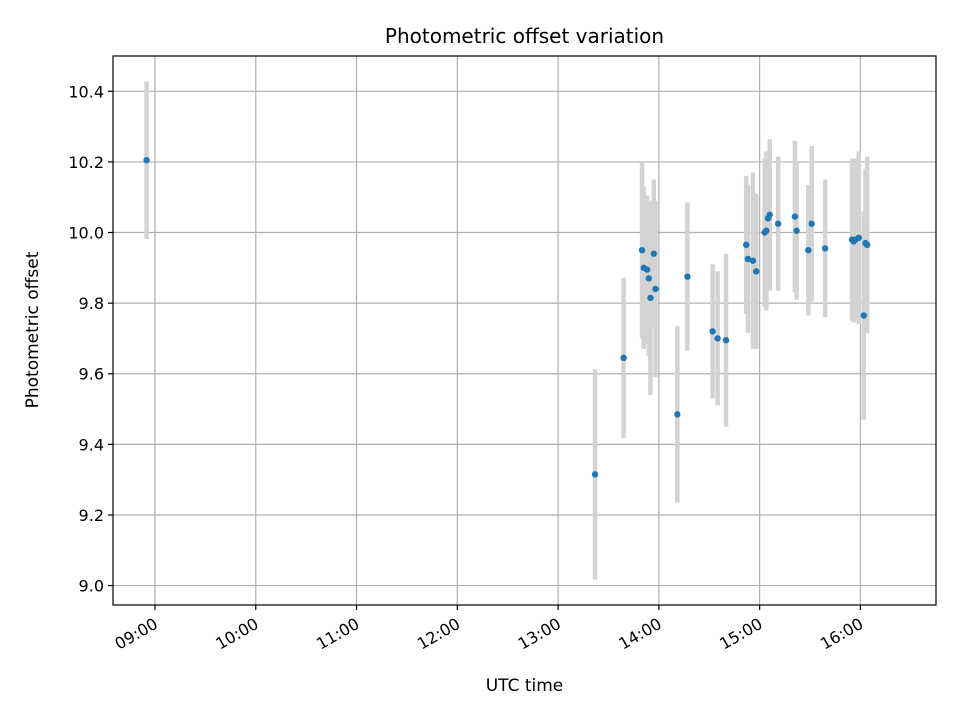  What do you see at coordinates (86, 91) in the screenshot?
I see `y-tick-label: 10.4` at bounding box center [86, 91].